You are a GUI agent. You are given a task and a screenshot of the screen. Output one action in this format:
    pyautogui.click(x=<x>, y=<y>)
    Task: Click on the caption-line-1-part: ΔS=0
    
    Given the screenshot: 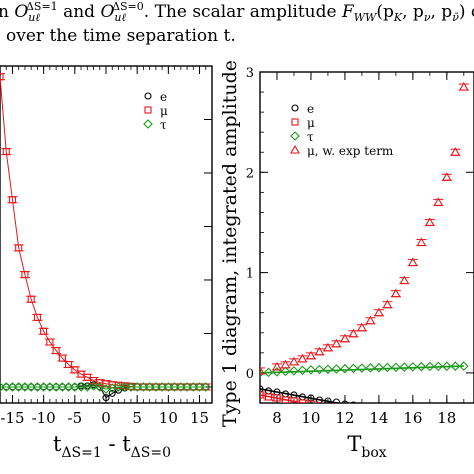 What is the action you would take?
    pyautogui.click(x=128, y=6)
    